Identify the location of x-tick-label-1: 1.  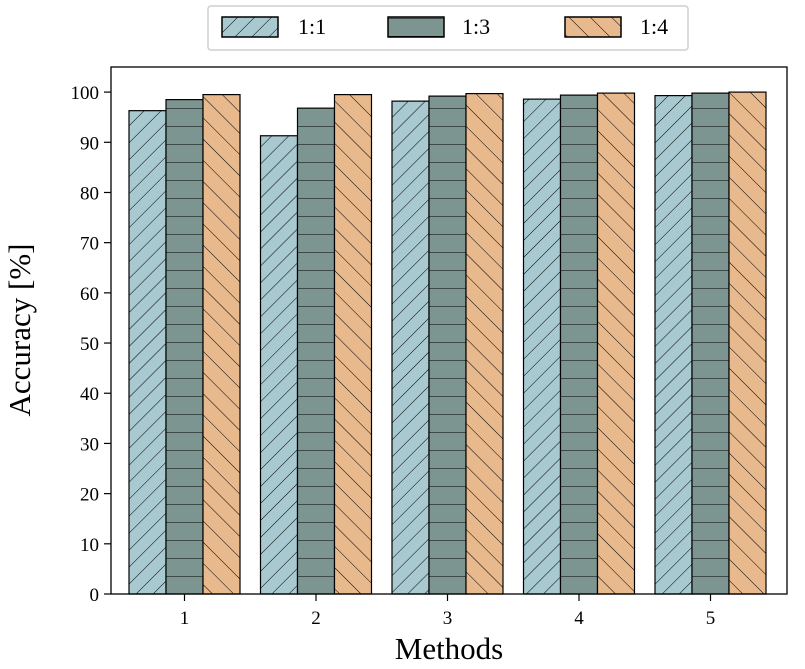
(185, 618).